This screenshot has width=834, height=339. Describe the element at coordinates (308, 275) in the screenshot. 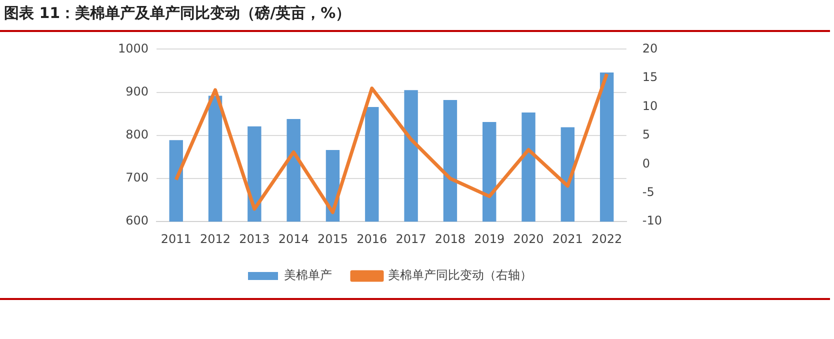

I see `legend-label: 美棉单产` at that location.